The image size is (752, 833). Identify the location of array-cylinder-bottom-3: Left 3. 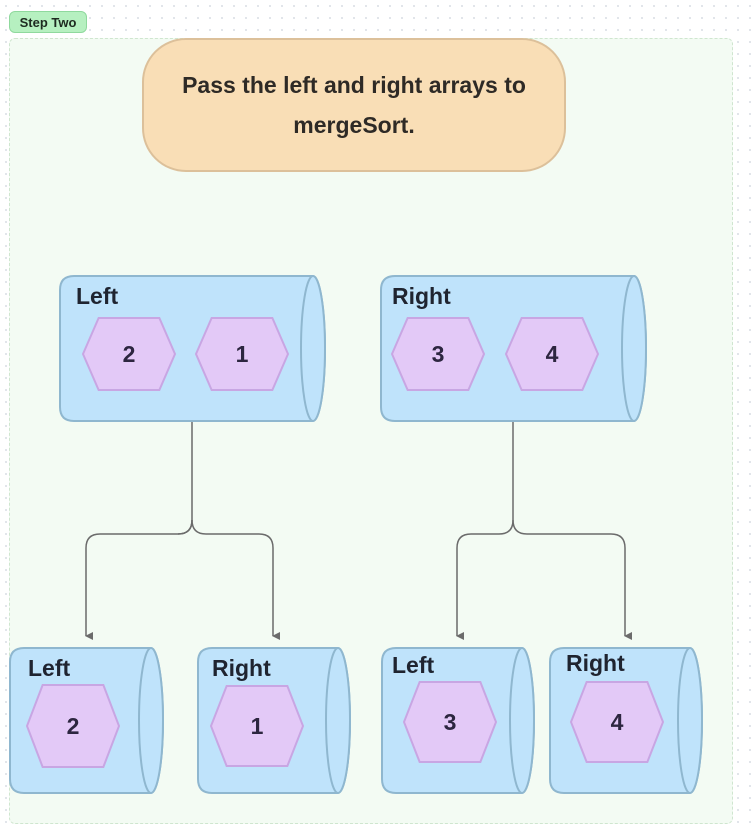
(458, 720).